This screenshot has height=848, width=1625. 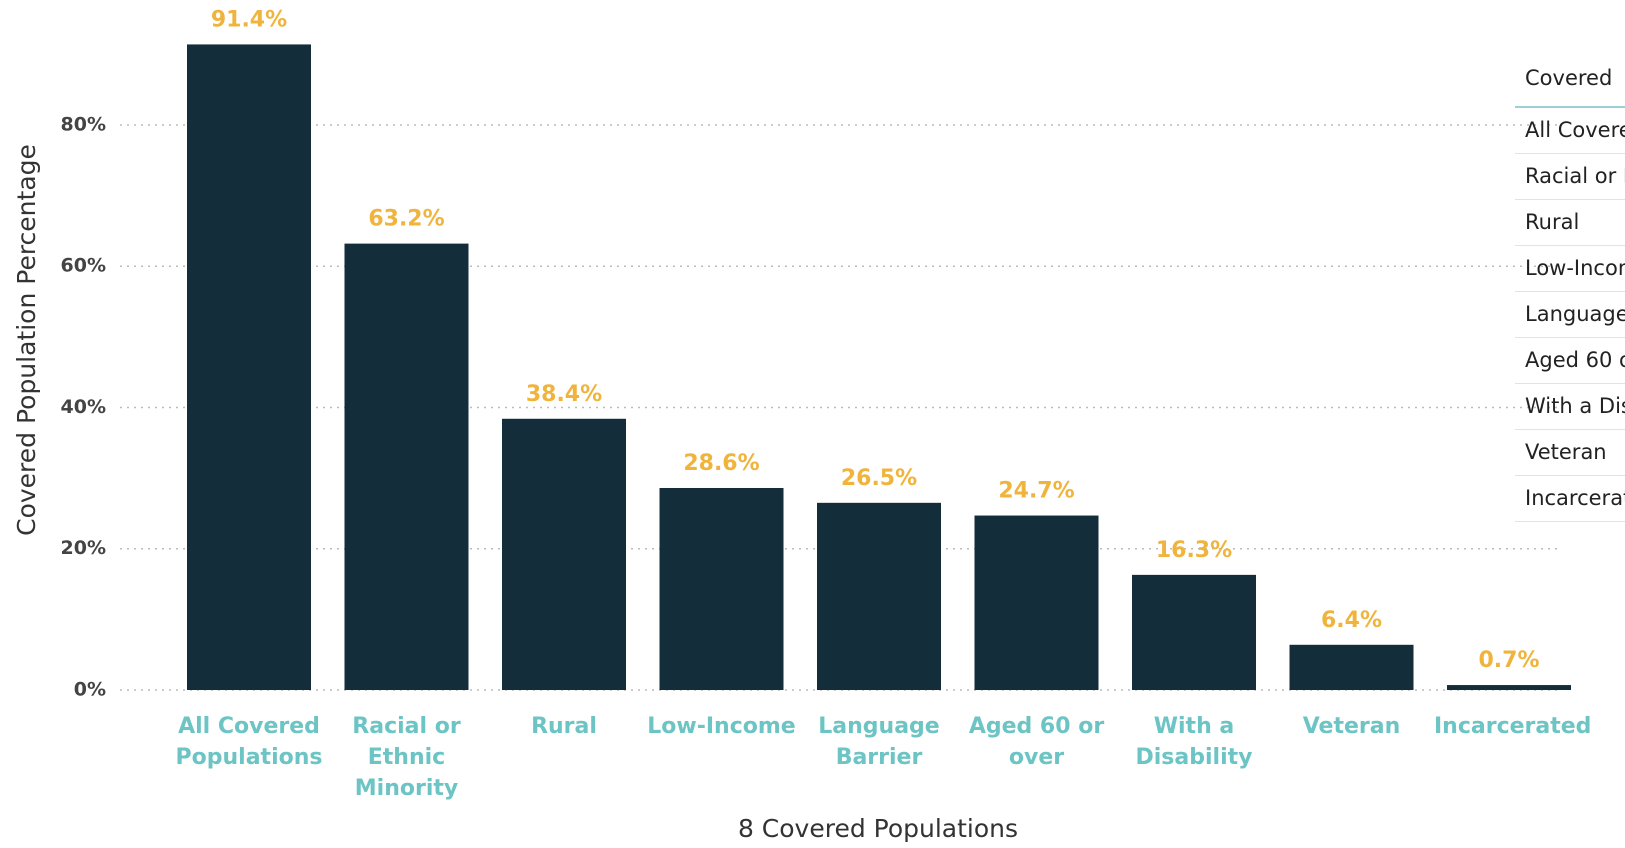 What do you see at coordinates (1194, 742) in the screenshot?
I see `x-tick-label: With a Disability` at bounding box center [1194, 742].